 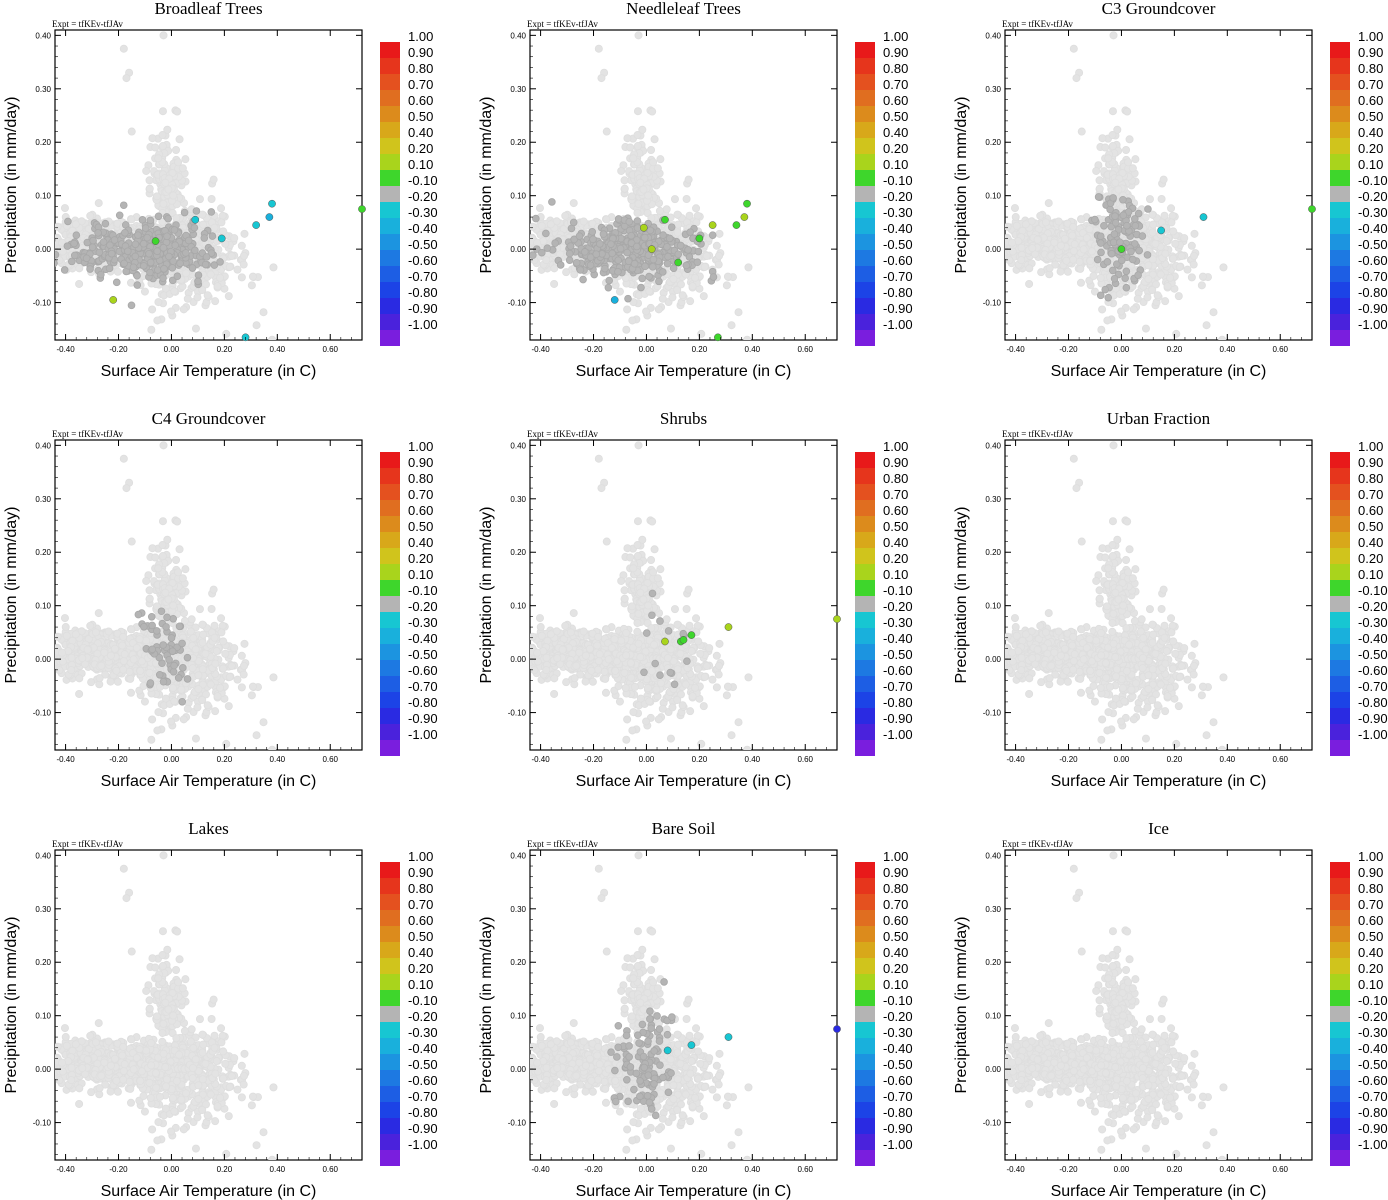 What do you see at coordinates (683, 9) in the screenshot?
I see `panel-title: Needleleaf Trees` at bounding box center [683, 9].